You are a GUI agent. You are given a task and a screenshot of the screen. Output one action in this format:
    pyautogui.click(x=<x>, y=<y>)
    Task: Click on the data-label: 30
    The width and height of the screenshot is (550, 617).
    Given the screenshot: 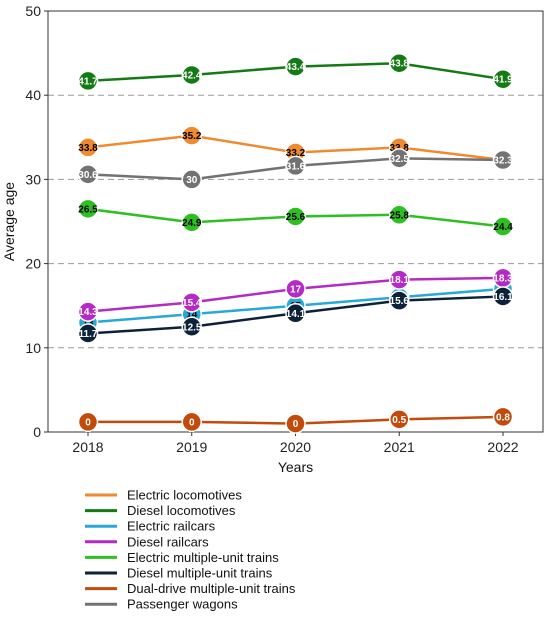 What is the action you would take?
    pyautogui.click(x=192, y=180)
    